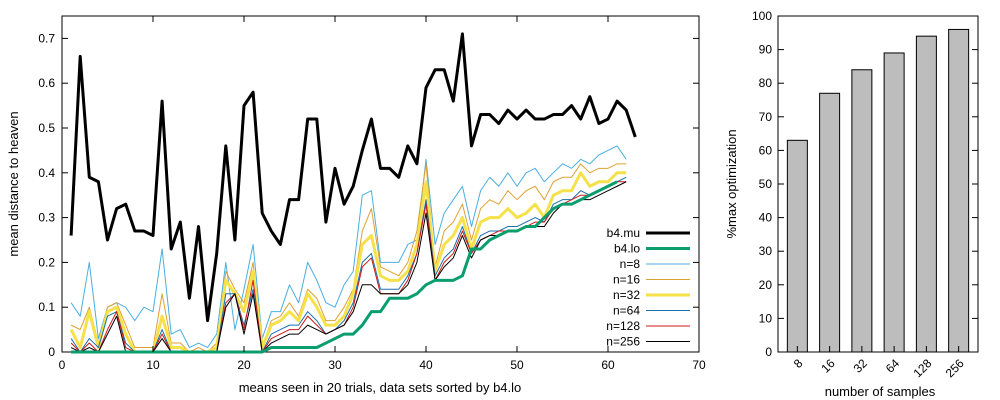 The width and height of the screenshot is (1000, 400). What do you see at coordinates (623, 233) in the screenshot?
I see `legend-label: b4.mu` at bounding box center [623, 233].